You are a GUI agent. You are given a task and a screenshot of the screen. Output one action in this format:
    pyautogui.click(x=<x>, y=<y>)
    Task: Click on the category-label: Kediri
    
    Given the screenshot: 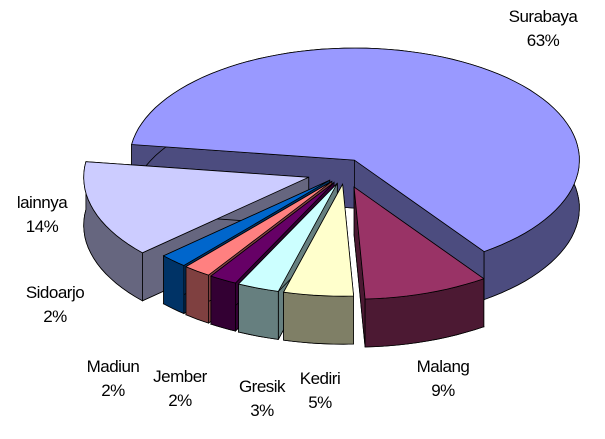 What is the action you would take?
    pyautogui.click(x=320, y=378)
    